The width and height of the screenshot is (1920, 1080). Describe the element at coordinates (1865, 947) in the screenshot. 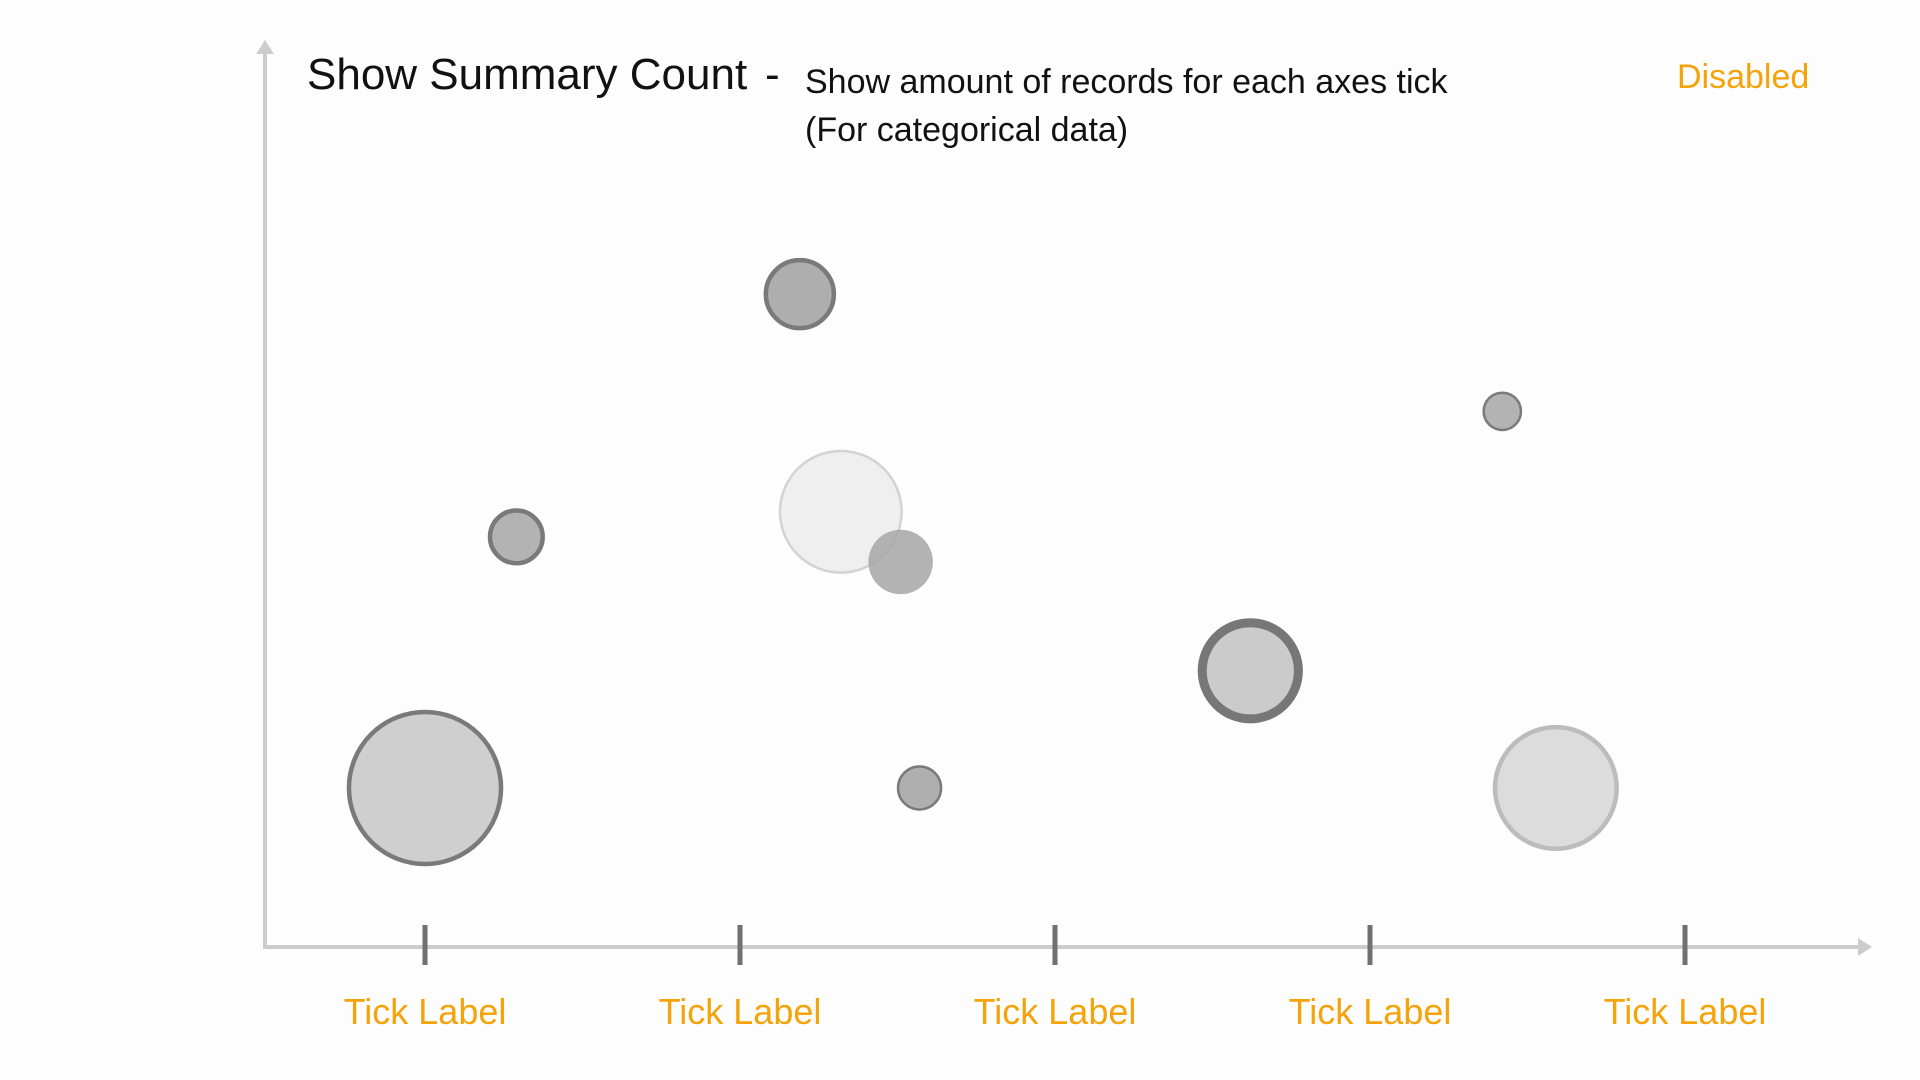

I see `x-axis-arrow` at that location.